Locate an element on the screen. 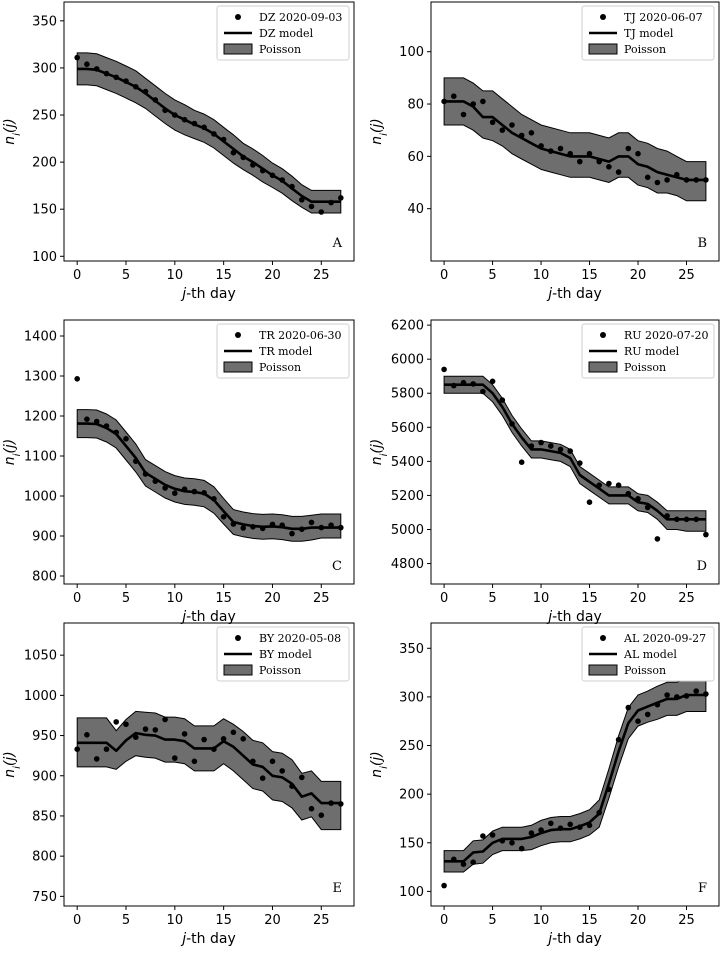 The image size is (720, 953). x-tick-label-c: 5 is located at coordinates (126, 598).